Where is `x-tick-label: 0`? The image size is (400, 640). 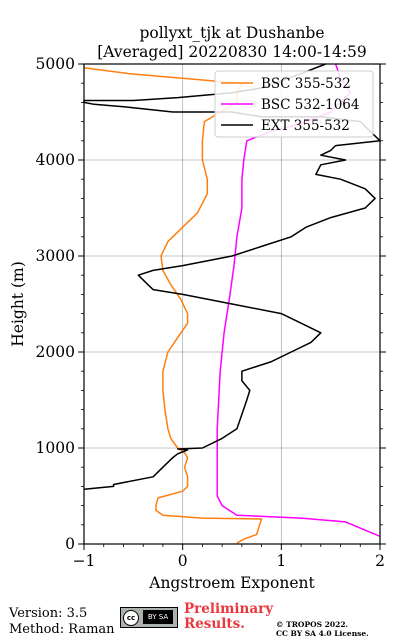 x-tick-label: 0 is located at coordinates (183, 561).